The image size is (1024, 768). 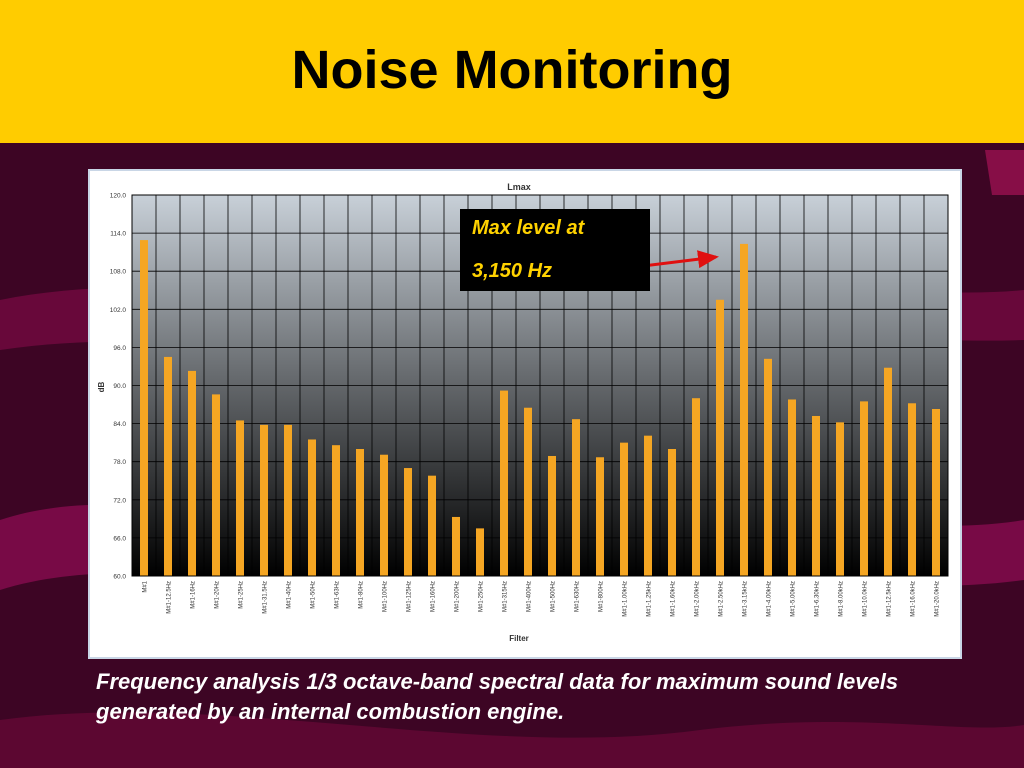 What do you see at coordinates (384, 515) in the screenshot?
I see `bar-m-1-100hz` at bounding box center [384, 515].